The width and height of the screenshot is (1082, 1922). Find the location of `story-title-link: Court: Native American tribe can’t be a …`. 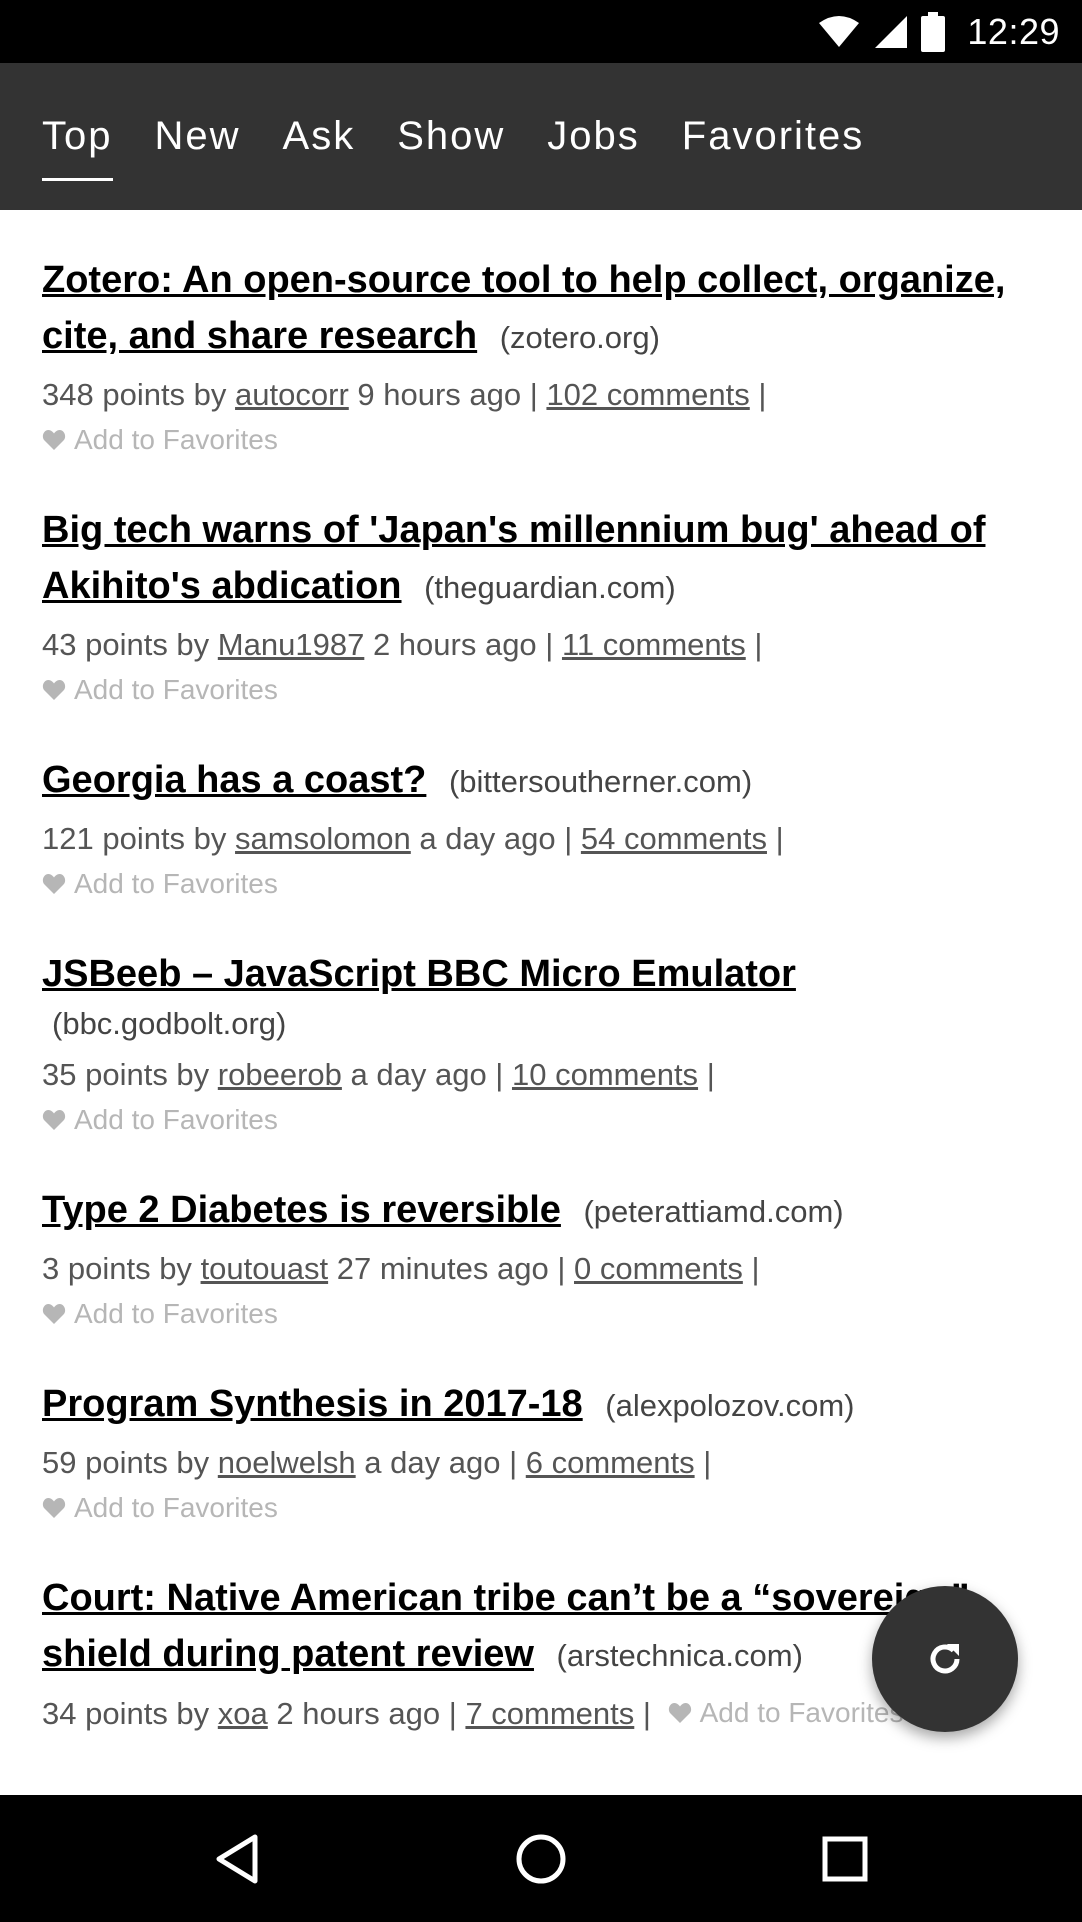

story-title-link: Court: Native American tribe can’t be a … is located at coordinates (506, 1626).